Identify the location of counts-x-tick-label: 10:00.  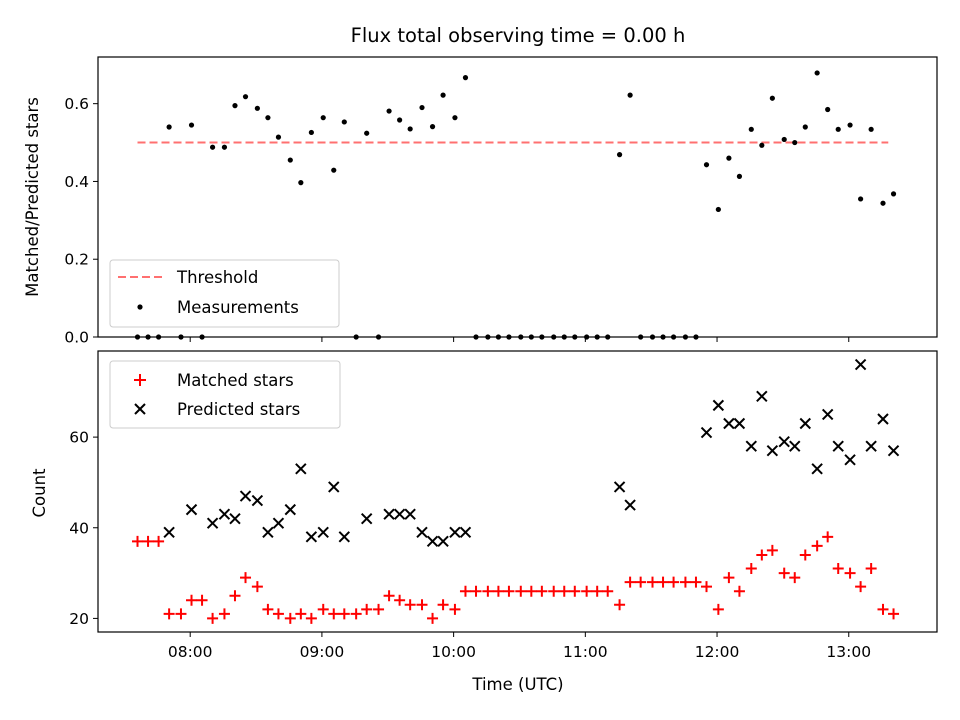
(453, 652).